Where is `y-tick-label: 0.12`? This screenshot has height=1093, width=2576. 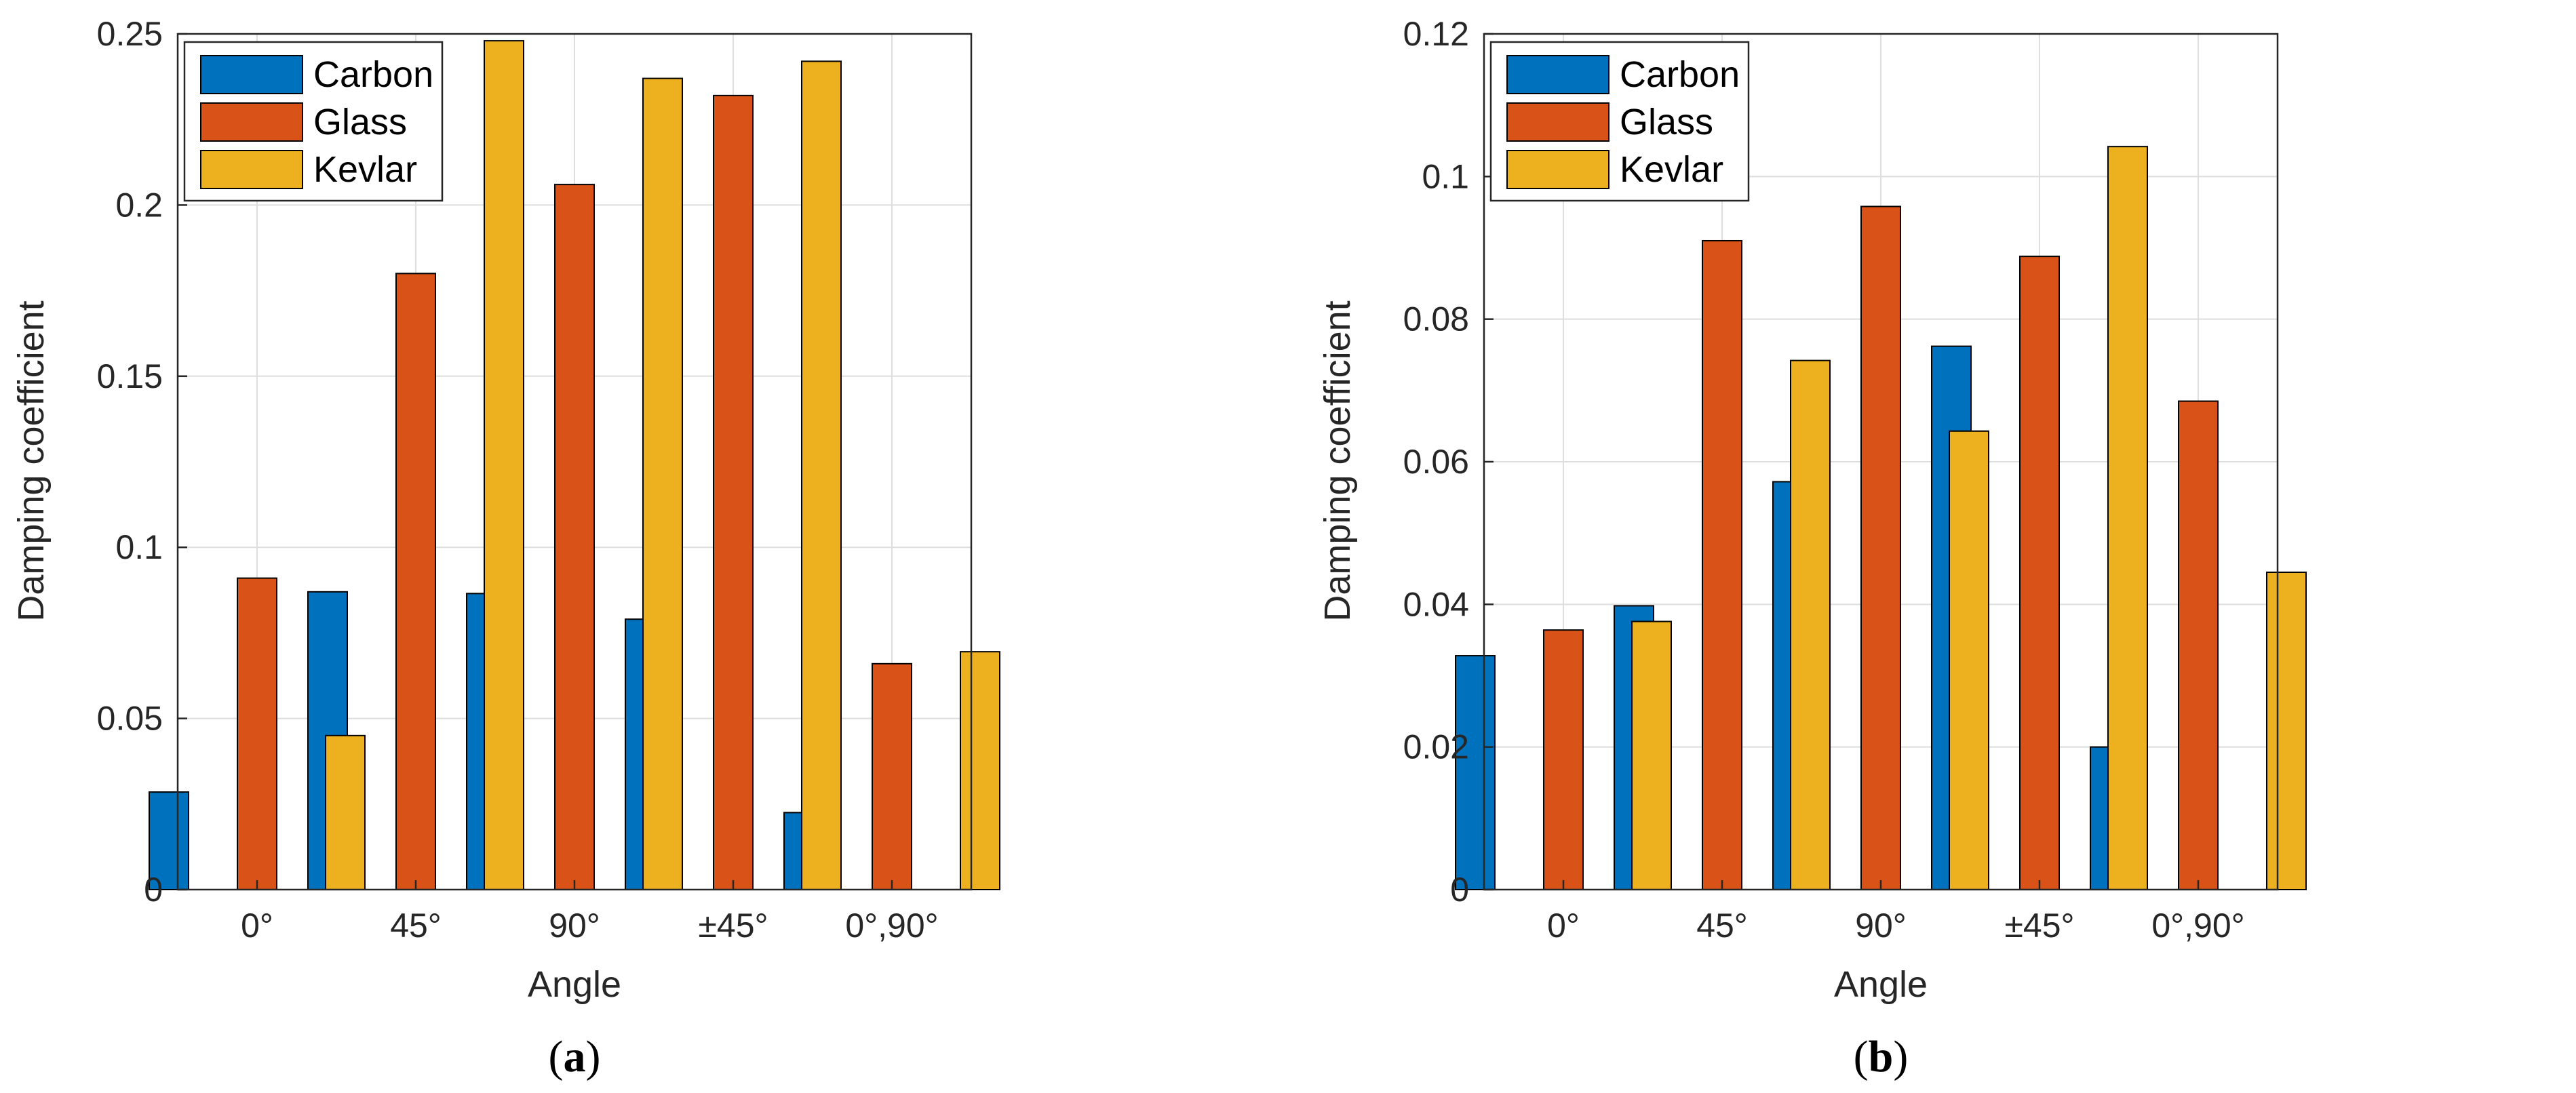 y-tick-label: 0.12 is located at coordinates (1436, 34).